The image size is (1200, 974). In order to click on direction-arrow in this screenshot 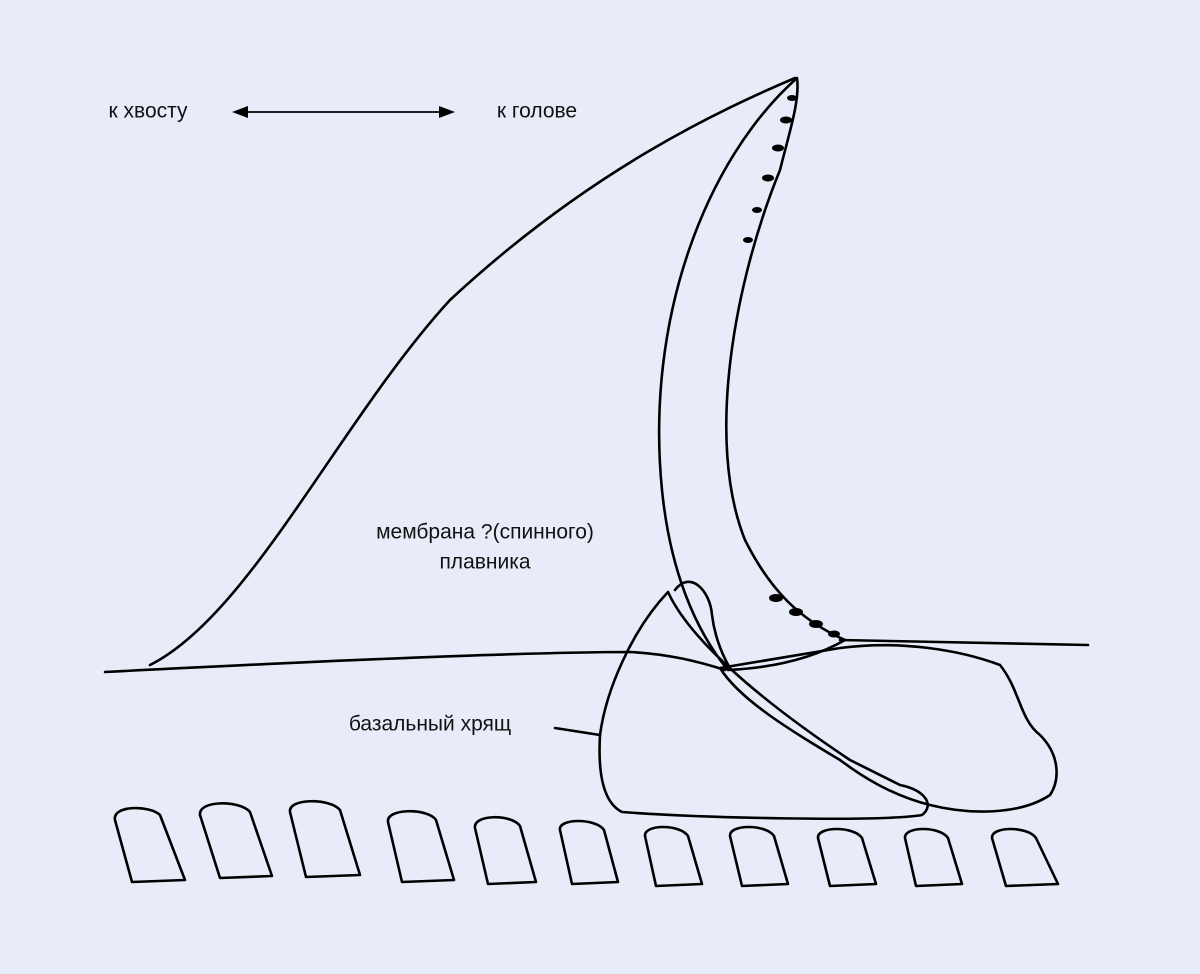, I will do `click(343, 112)`.